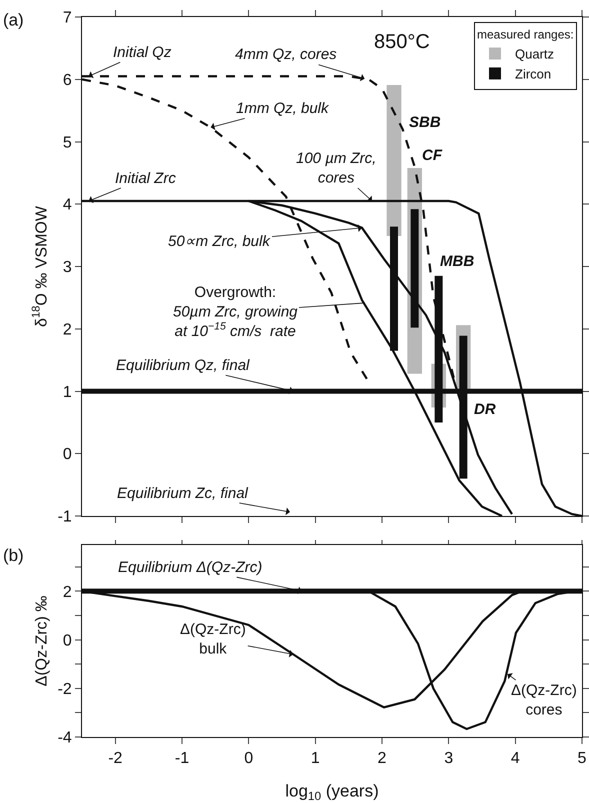 Image resolution: width=589 pixels, height=803 pixels. What do you see at coordinates (220, 241) in the screenshot?
I see `annotation: 50∝m Zrc, bulk` at bounding box center [220, 241].